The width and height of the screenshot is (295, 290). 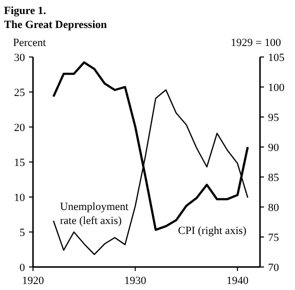 What do you see at coordinates (20, 162) in the screenshot?
I see `y-tick-label: 15` at bounding box center [20, 162].